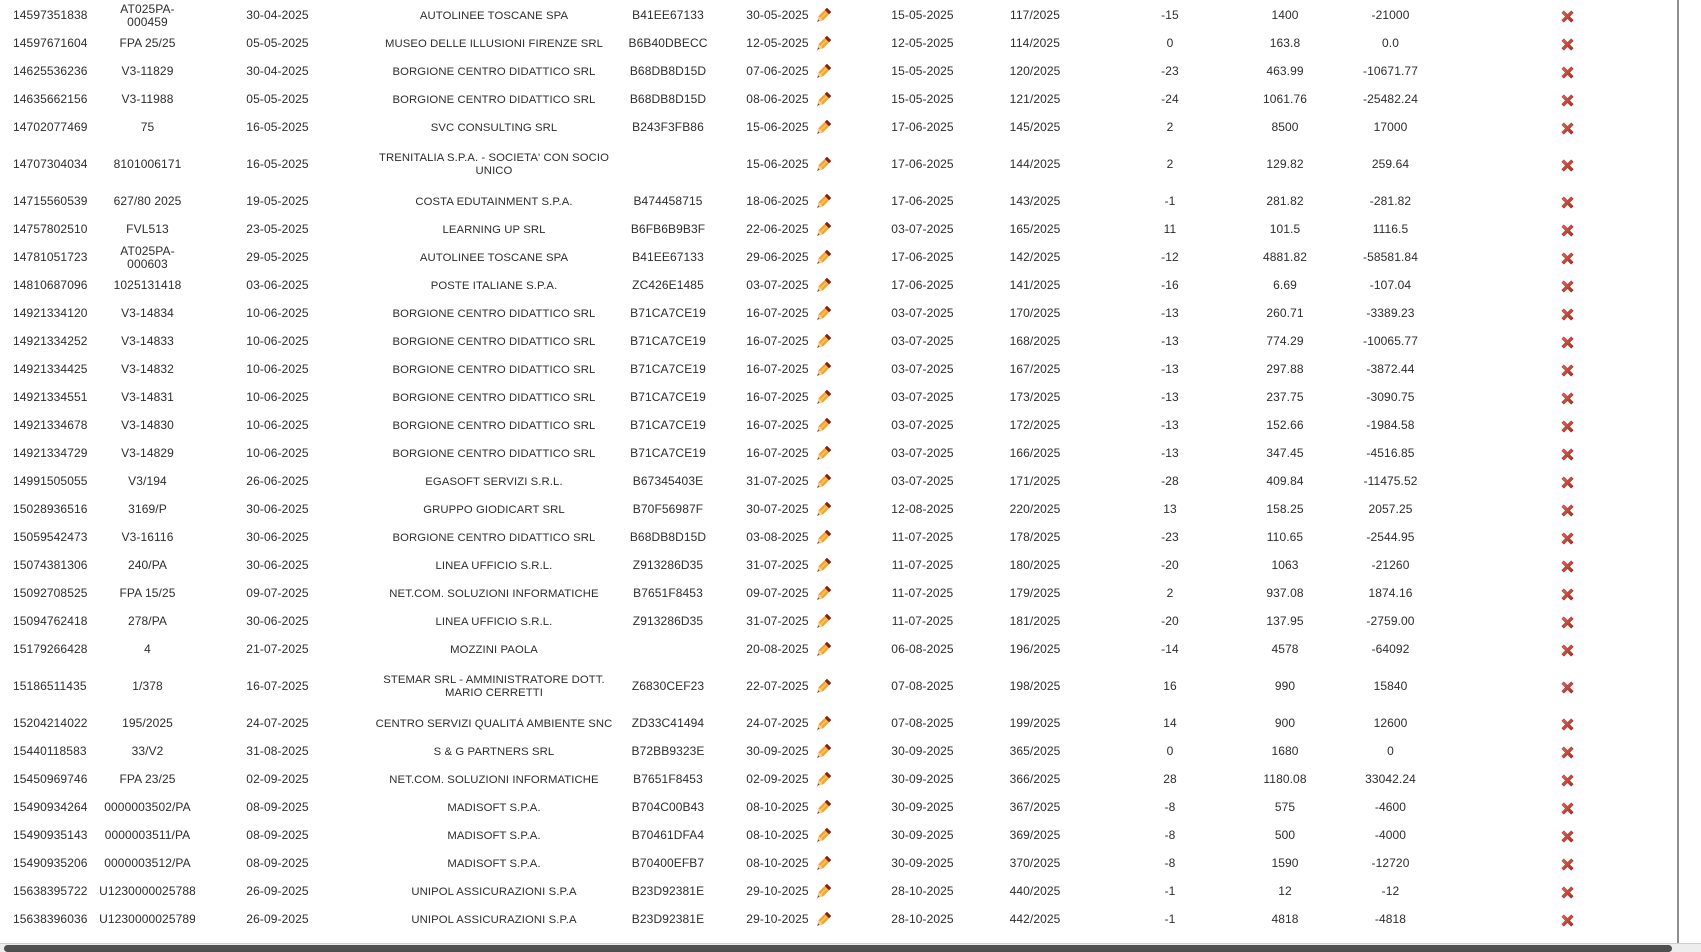 This screenshot has width=1701, height=952. What do you see at coordinates (147, 650) in the screenshot?
I see `cell-document-number: 4` at bounding box center [147, 650].